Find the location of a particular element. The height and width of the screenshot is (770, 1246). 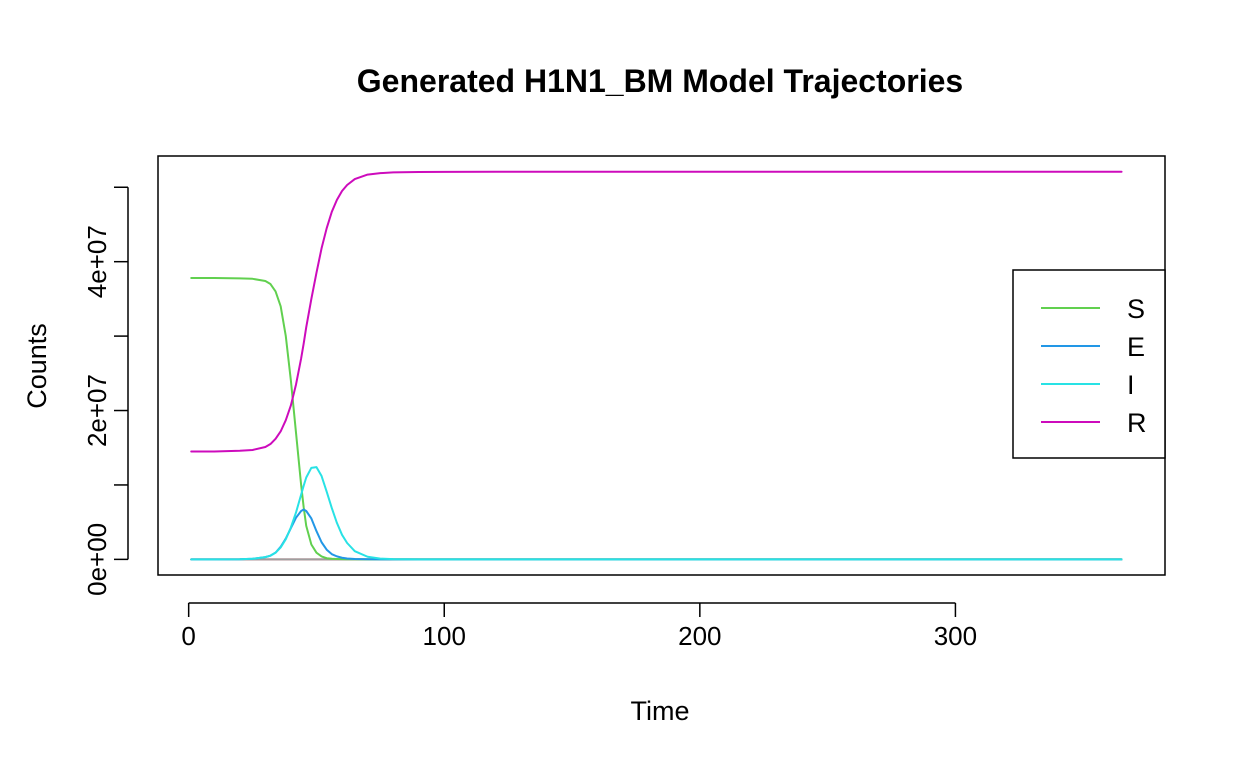

x-tick-label: 100 is located at coordinates (444, 636).